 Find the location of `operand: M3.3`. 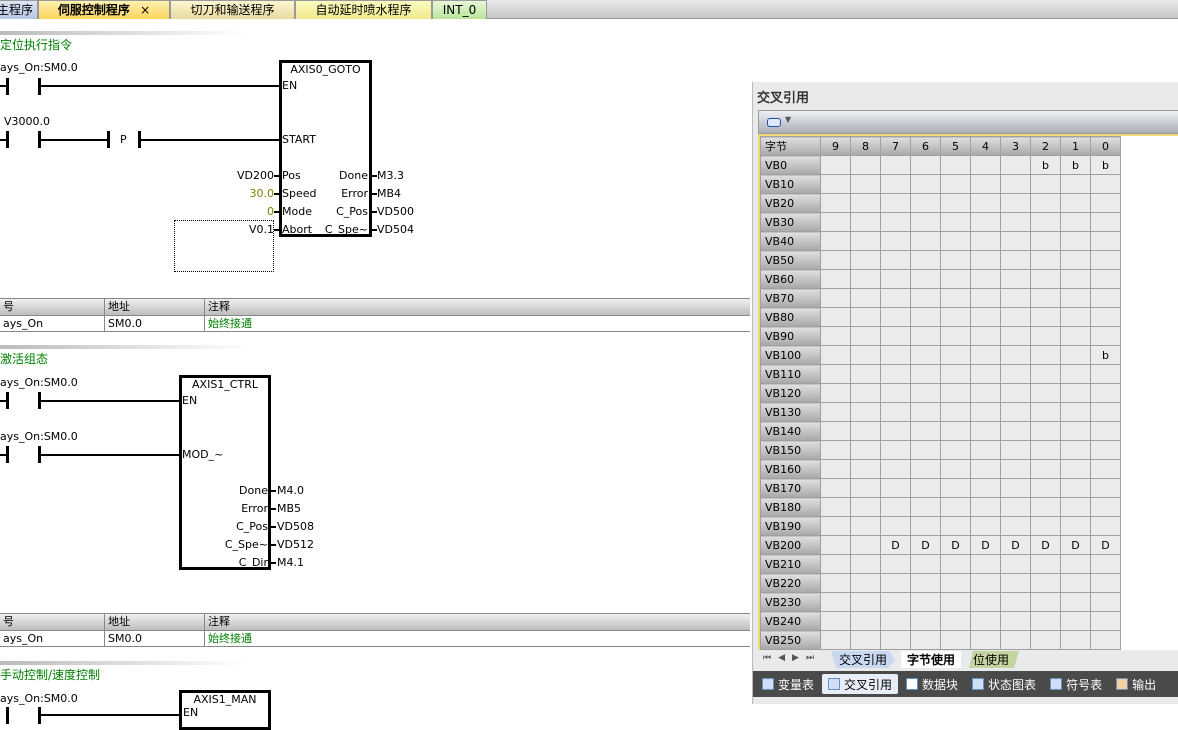

operand: M3.3 is located at coordinates (390, 175).